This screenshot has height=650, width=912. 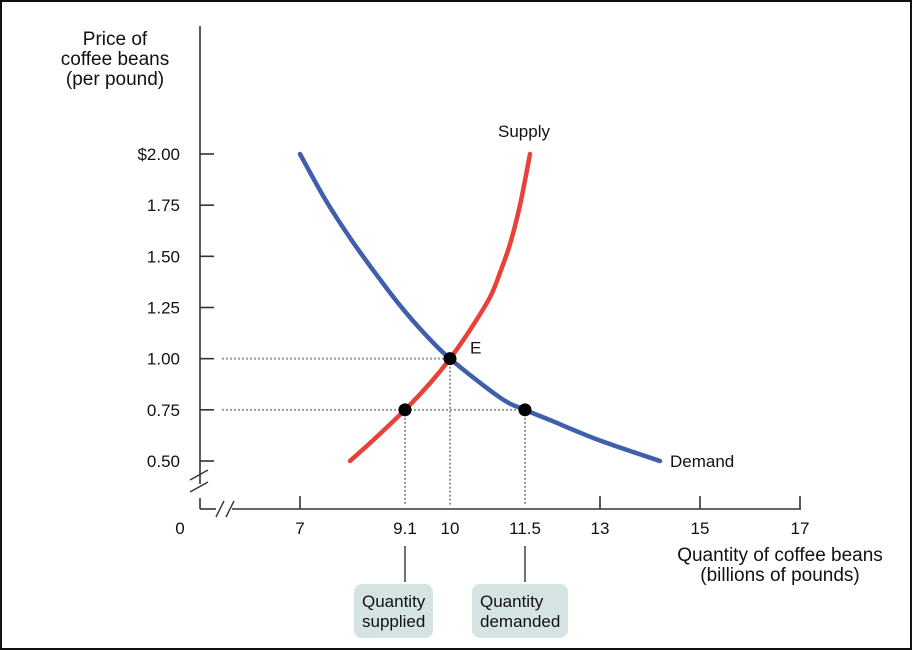 I want to click on callout-line: supplied, so click(x=394, y=621).